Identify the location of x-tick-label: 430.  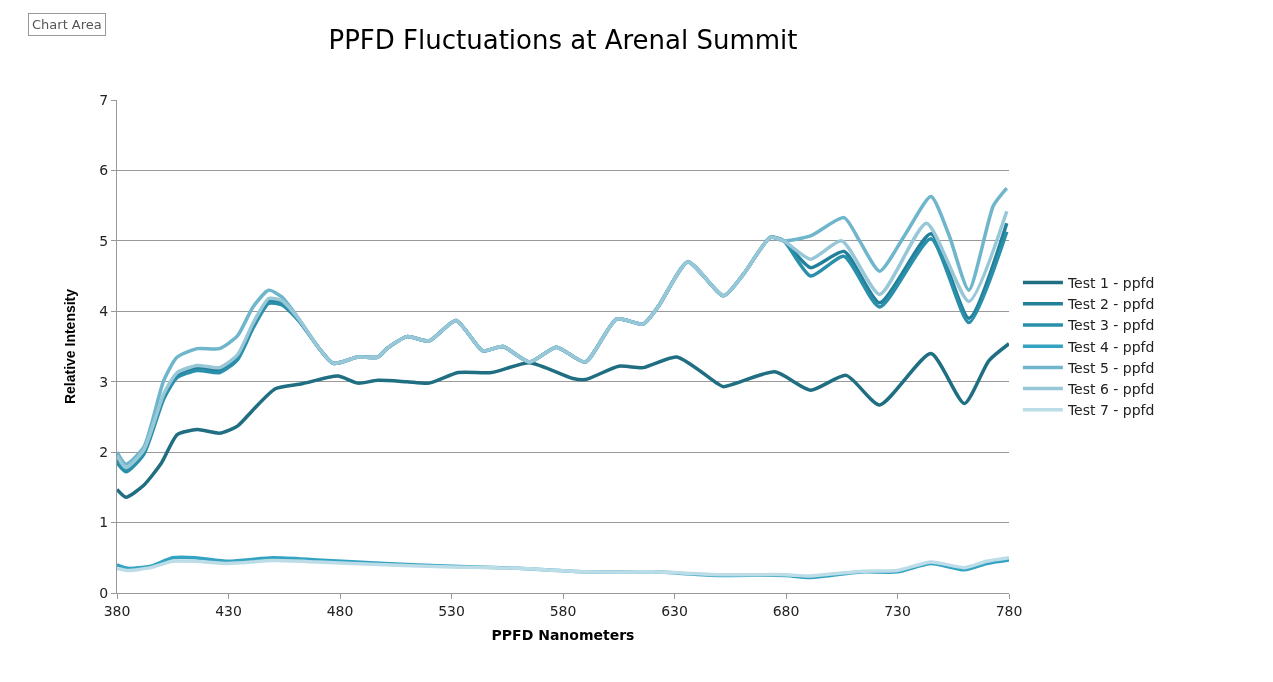
(228, 610).